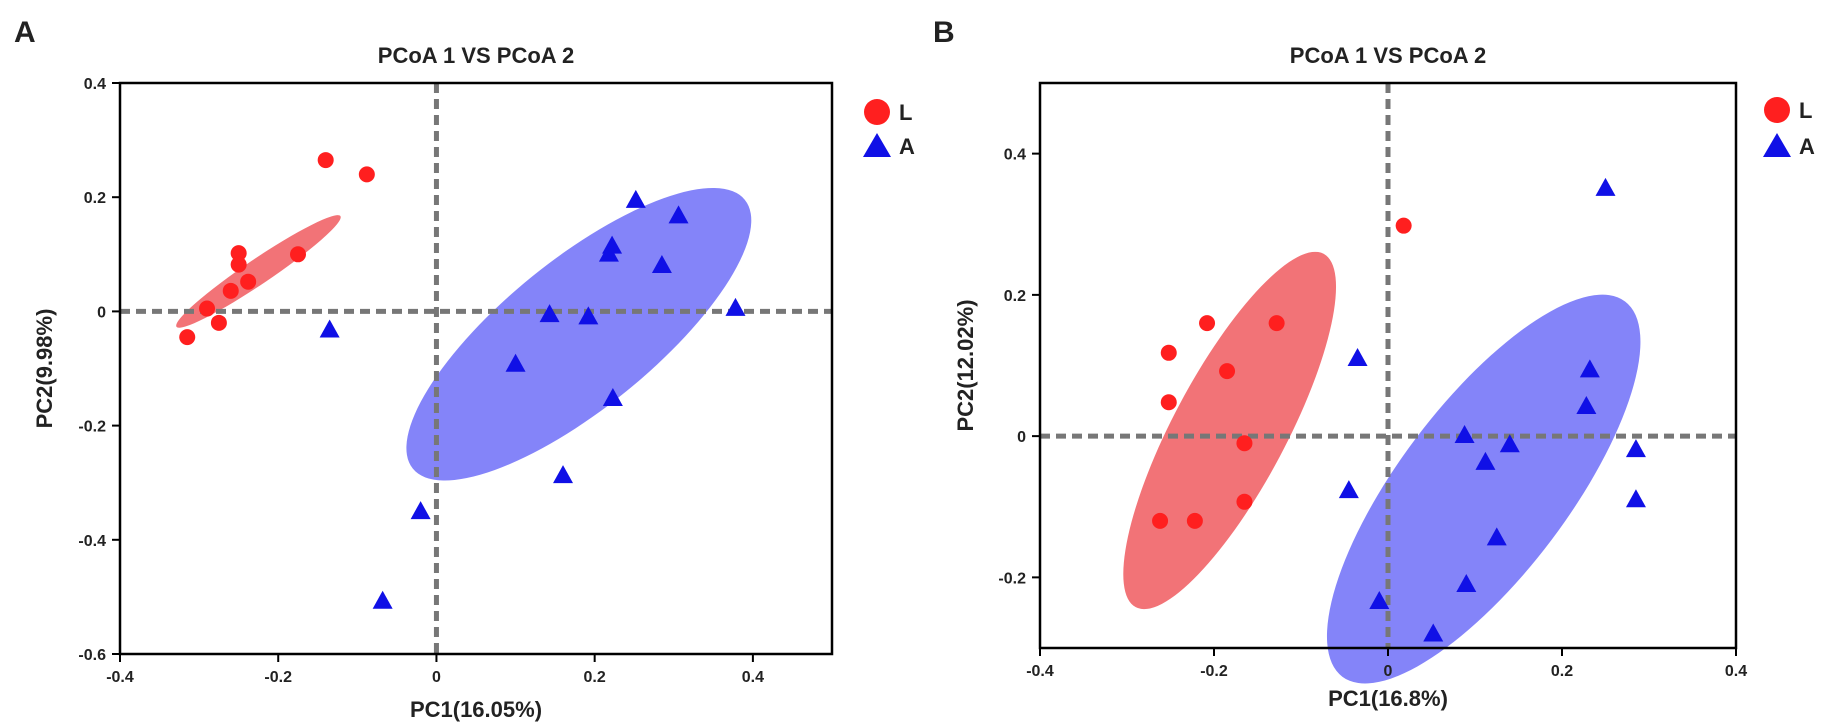 This screenshot has height=725, width=1821. What do you see at coordinates (44, 369) in the screenshot?
I see `panel-a-y-axis-label: PC2(9.98%)` at bounding box center [44, 369].